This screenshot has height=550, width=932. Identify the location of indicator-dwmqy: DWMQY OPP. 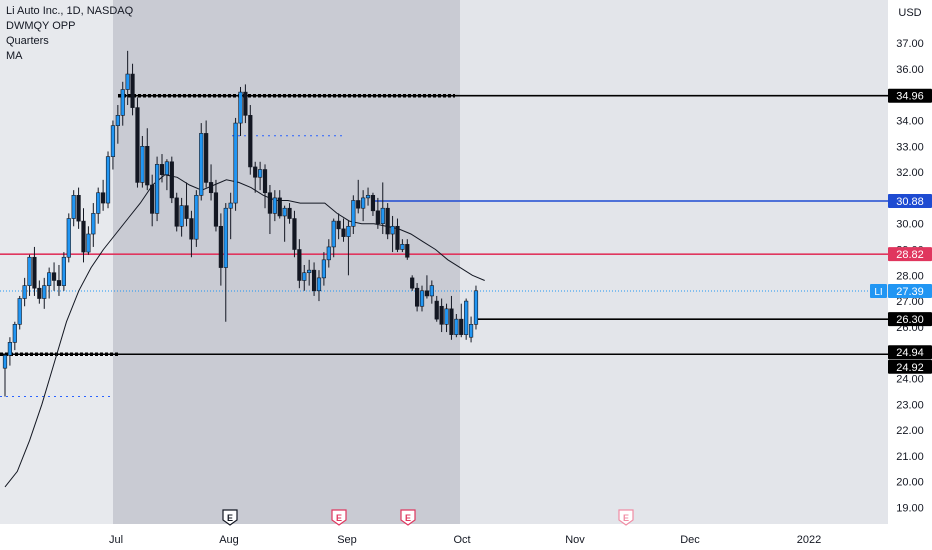
(41, 26).